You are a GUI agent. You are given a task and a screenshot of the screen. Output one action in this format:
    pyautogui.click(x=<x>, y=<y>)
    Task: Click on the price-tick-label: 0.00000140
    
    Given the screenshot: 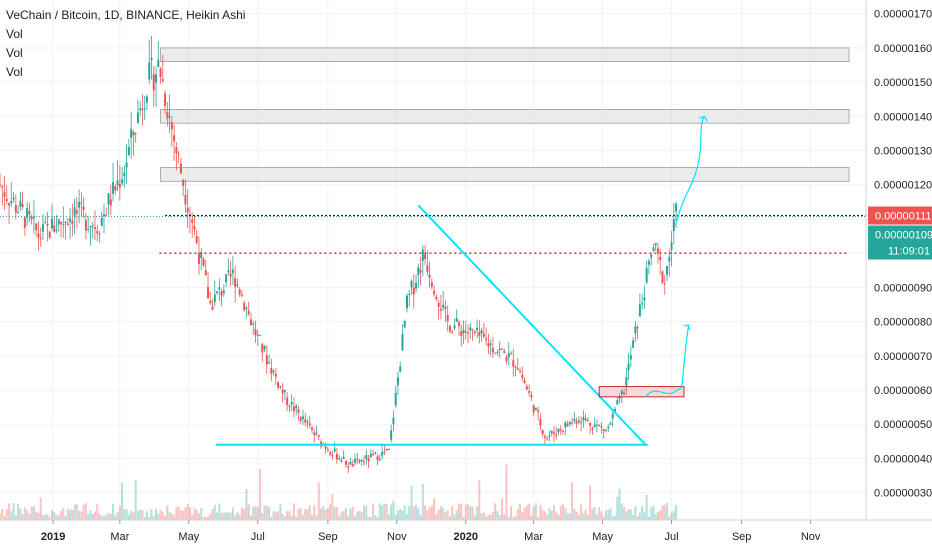 What is the action you would take?
    pyautogui.click(x=903, y=117)
    